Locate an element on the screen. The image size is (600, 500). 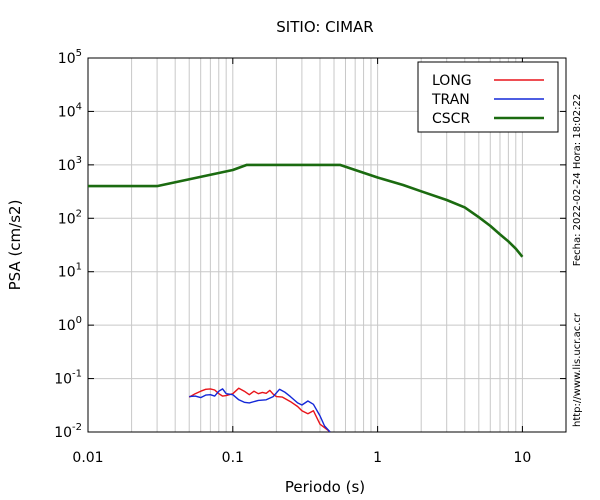
y-tick-label: 10² is located at coordinates (70, 217).